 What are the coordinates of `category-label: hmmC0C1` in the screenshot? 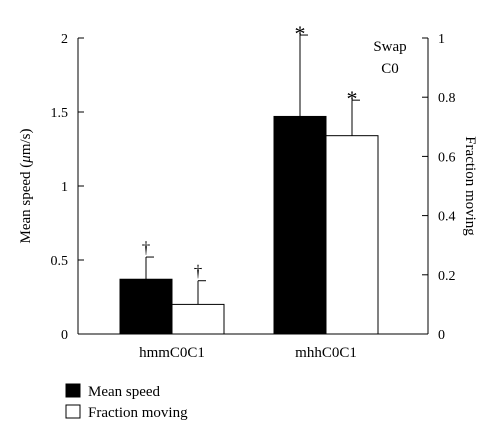 It's located at (172, 353).